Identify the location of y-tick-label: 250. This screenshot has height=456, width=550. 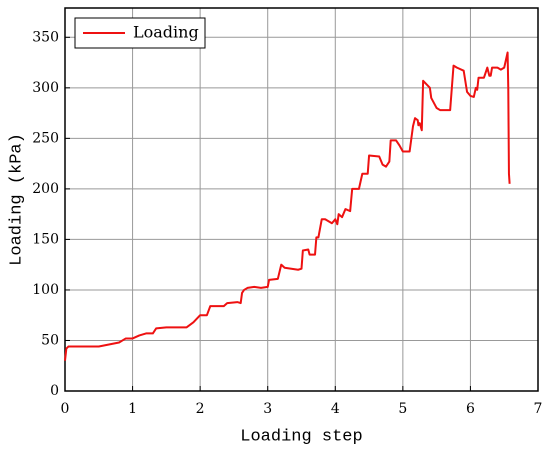
(45, 138).